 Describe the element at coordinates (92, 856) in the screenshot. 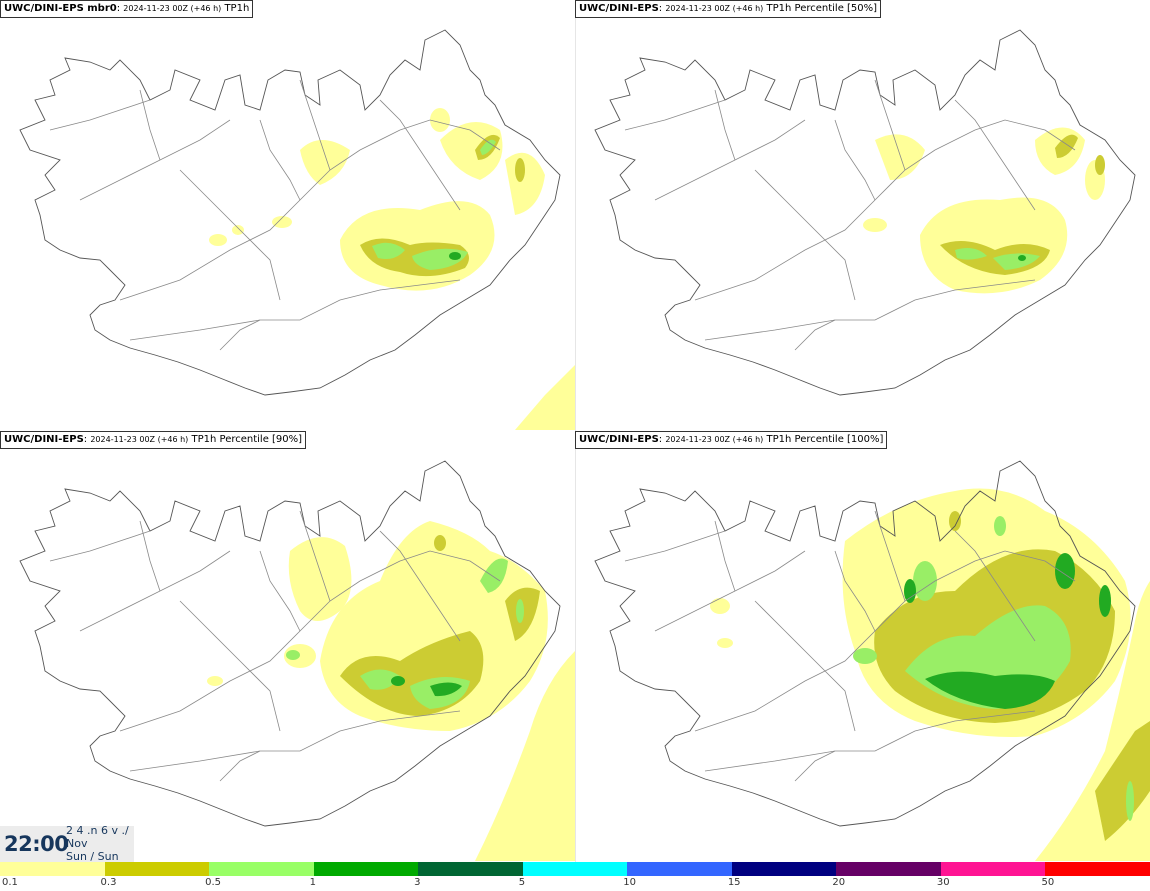

I see `valid-date-line3: Sun / Sun` at that location.